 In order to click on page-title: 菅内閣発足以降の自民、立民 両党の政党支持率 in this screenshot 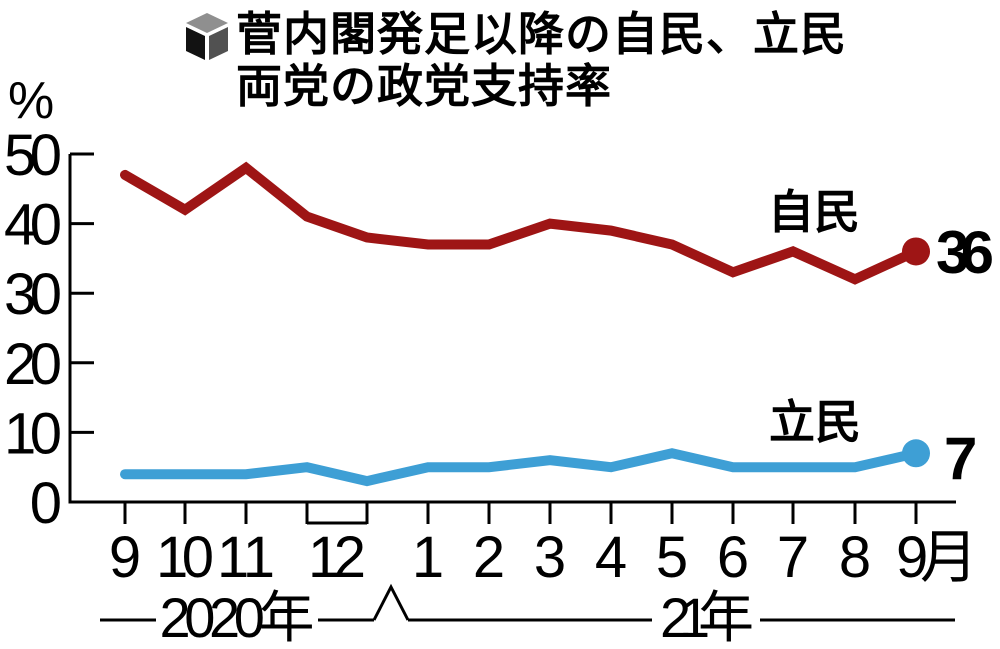, I will do `click(541, 60)`.